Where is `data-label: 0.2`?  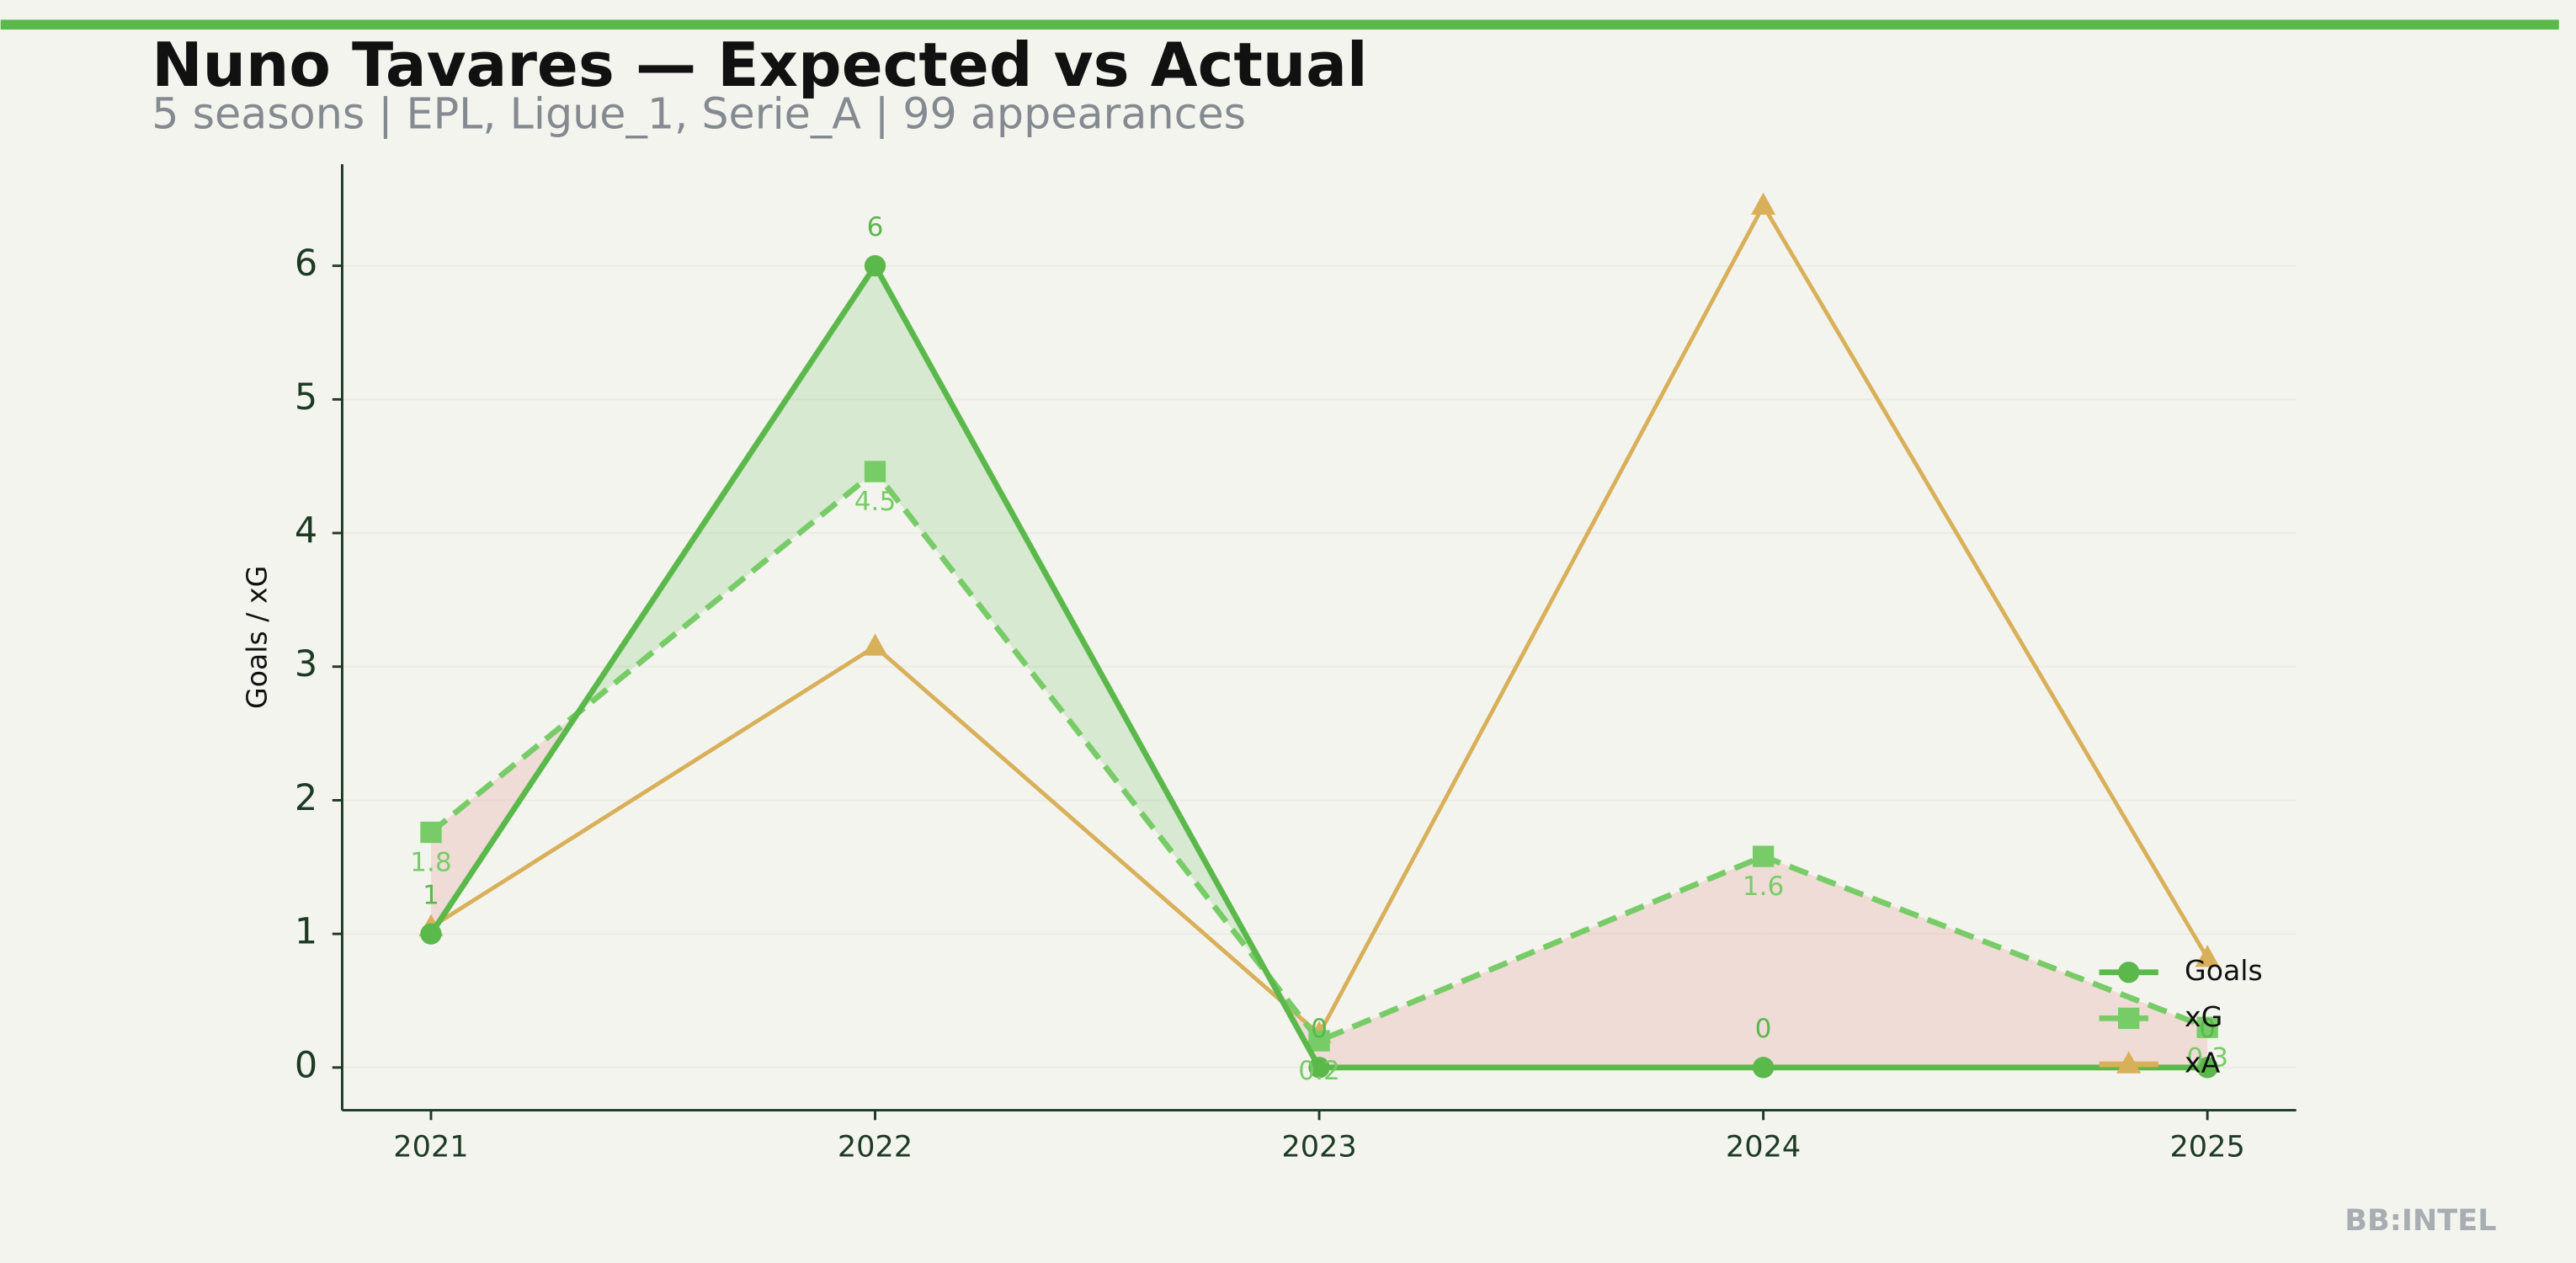 data-label: 0.2 is located at coordinates (1319, 1071).